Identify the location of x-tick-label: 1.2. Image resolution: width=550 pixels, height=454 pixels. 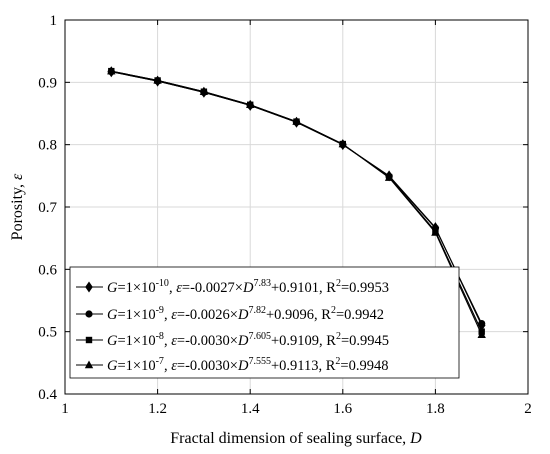
(157, 409).